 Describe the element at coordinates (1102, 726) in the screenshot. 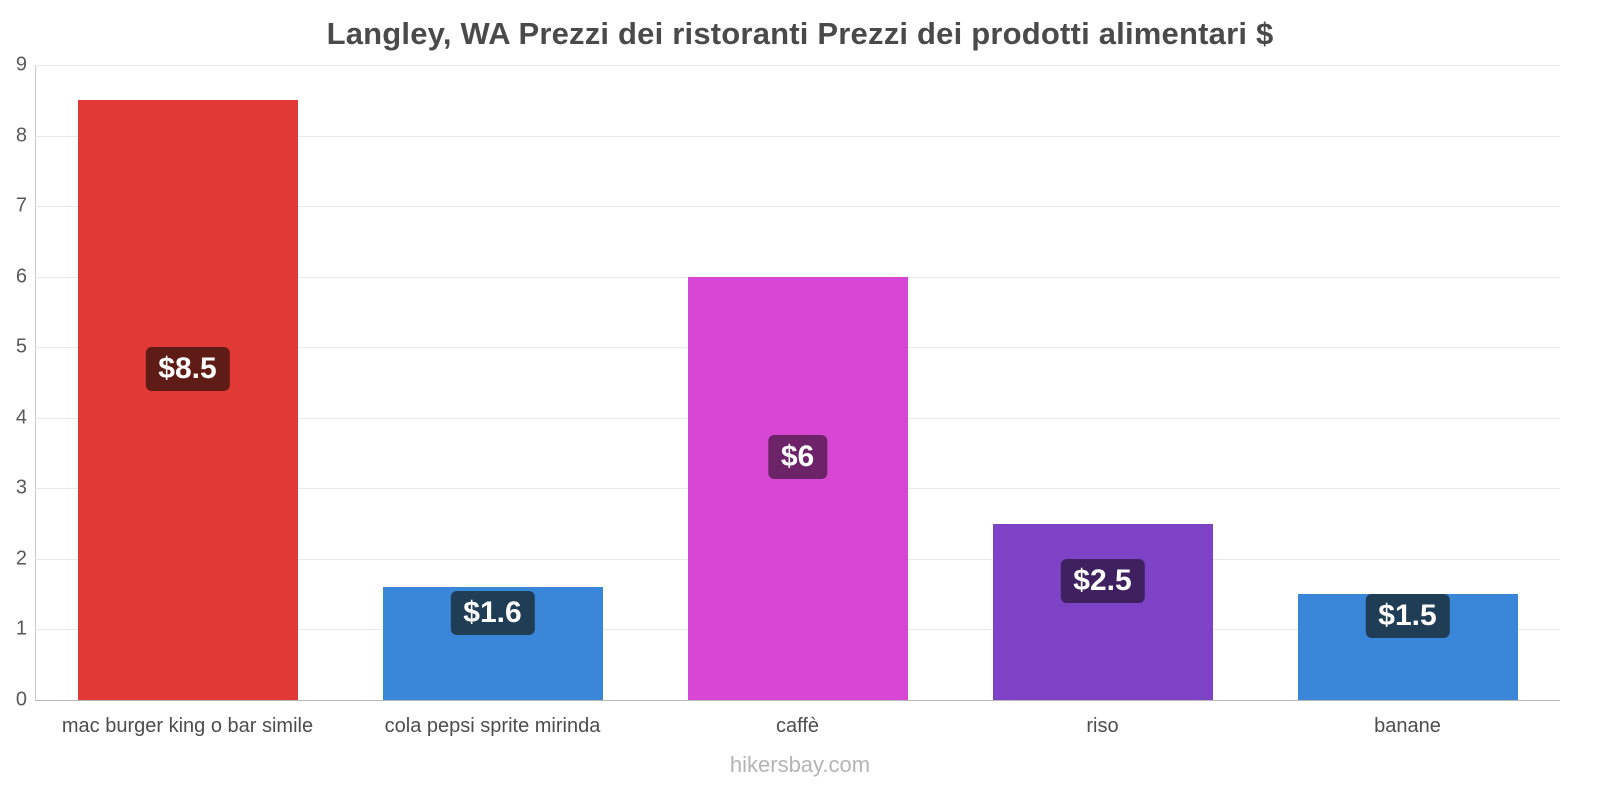

I see `x-axis-category-label: riso` at that location.